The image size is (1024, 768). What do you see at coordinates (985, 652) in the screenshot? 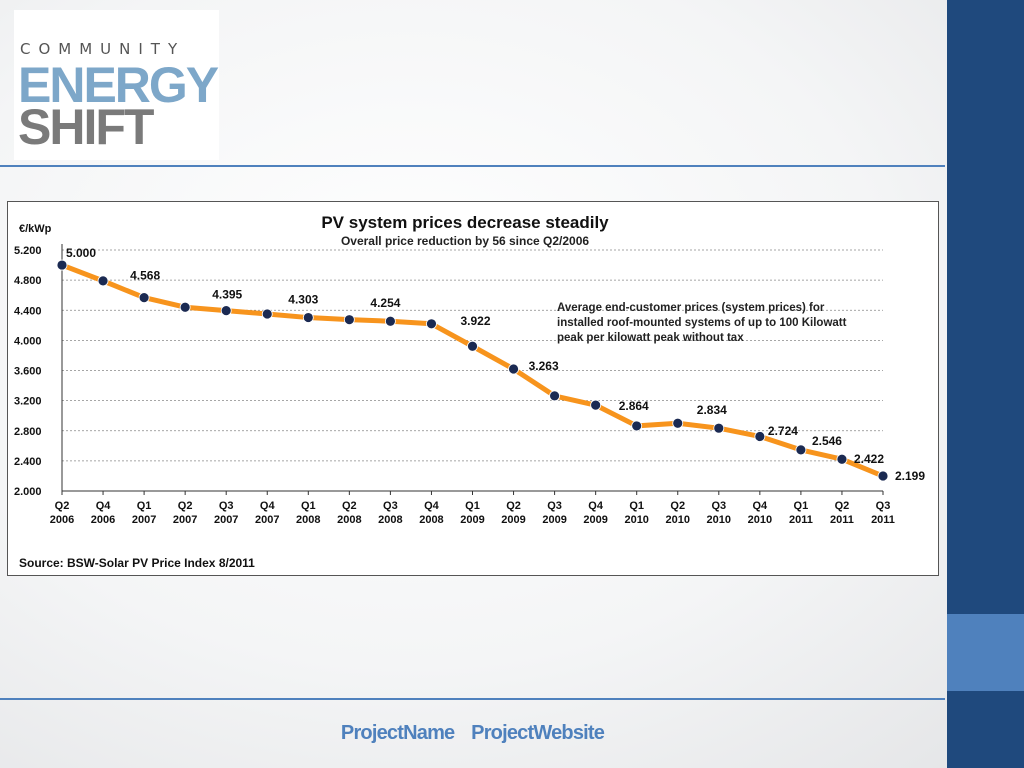
I see `right-sidebar-accent-block` at bounding box center [985, 652].